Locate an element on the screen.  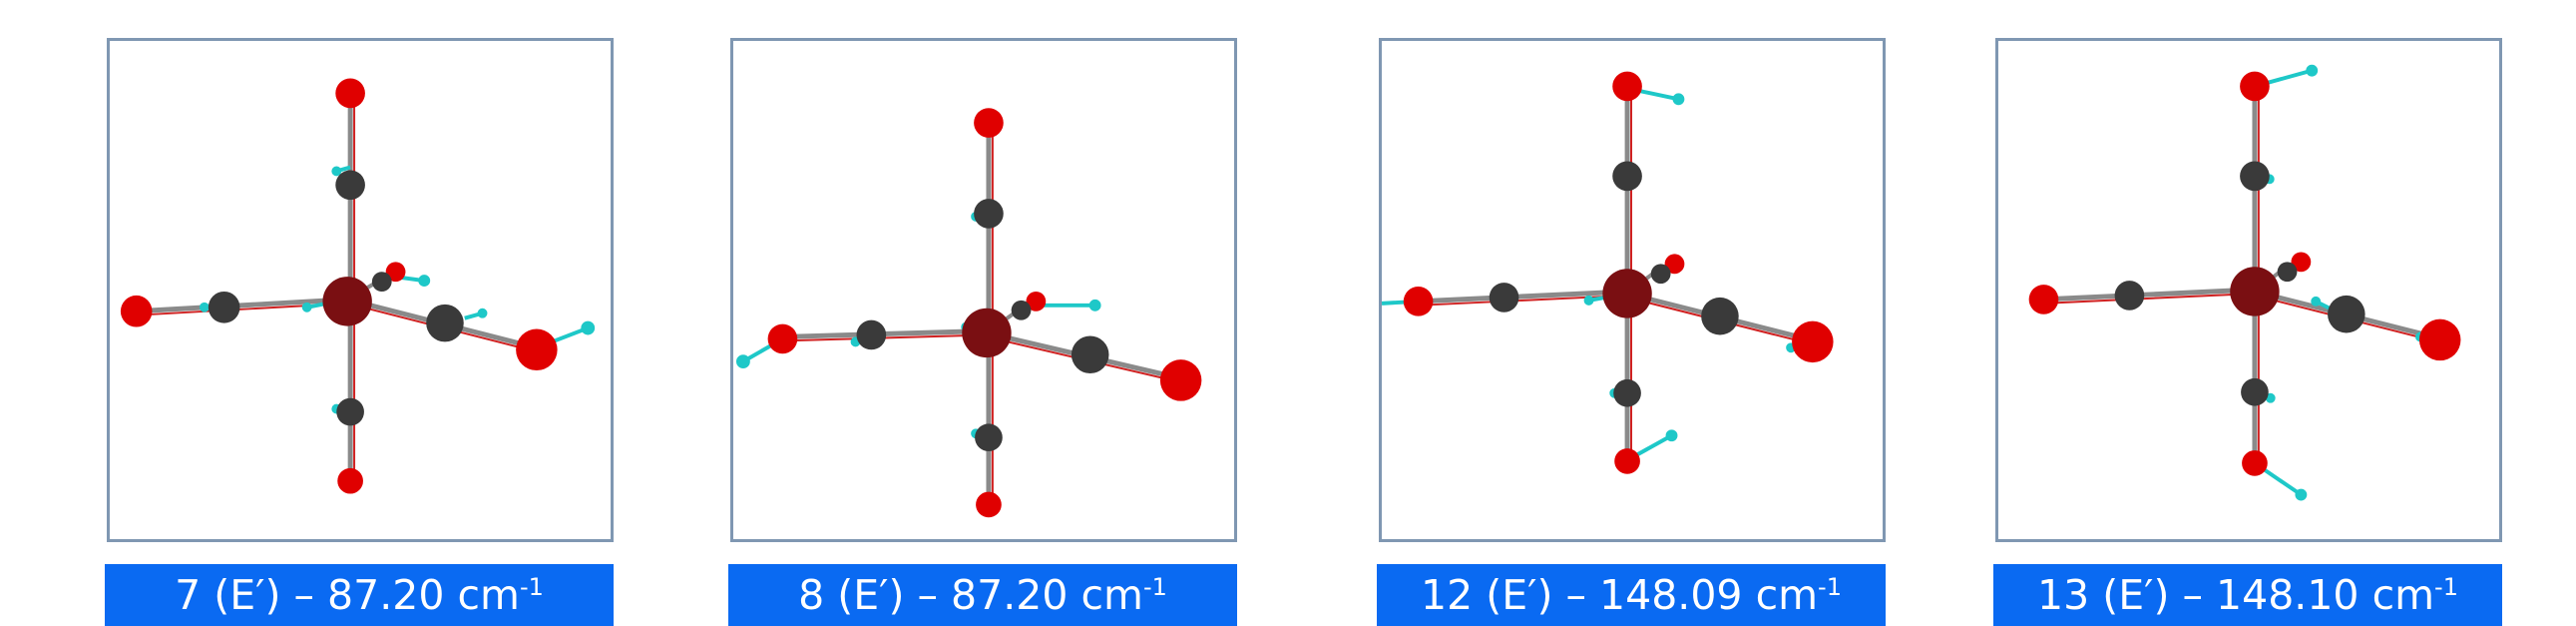
mode-8-caption: 8 (E′) – 87.20 cm-1 is located at coordinates (982, 595).